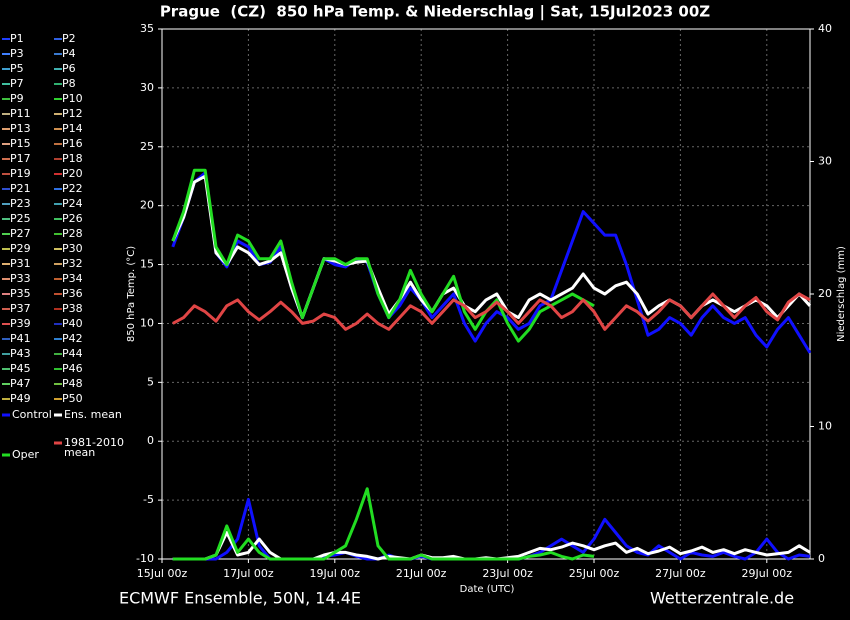  What do you see at coordinates (507, 573) in the screenshot?
I see `x-tick-label: 23Jul 00z` at bounding box center [507, 573].